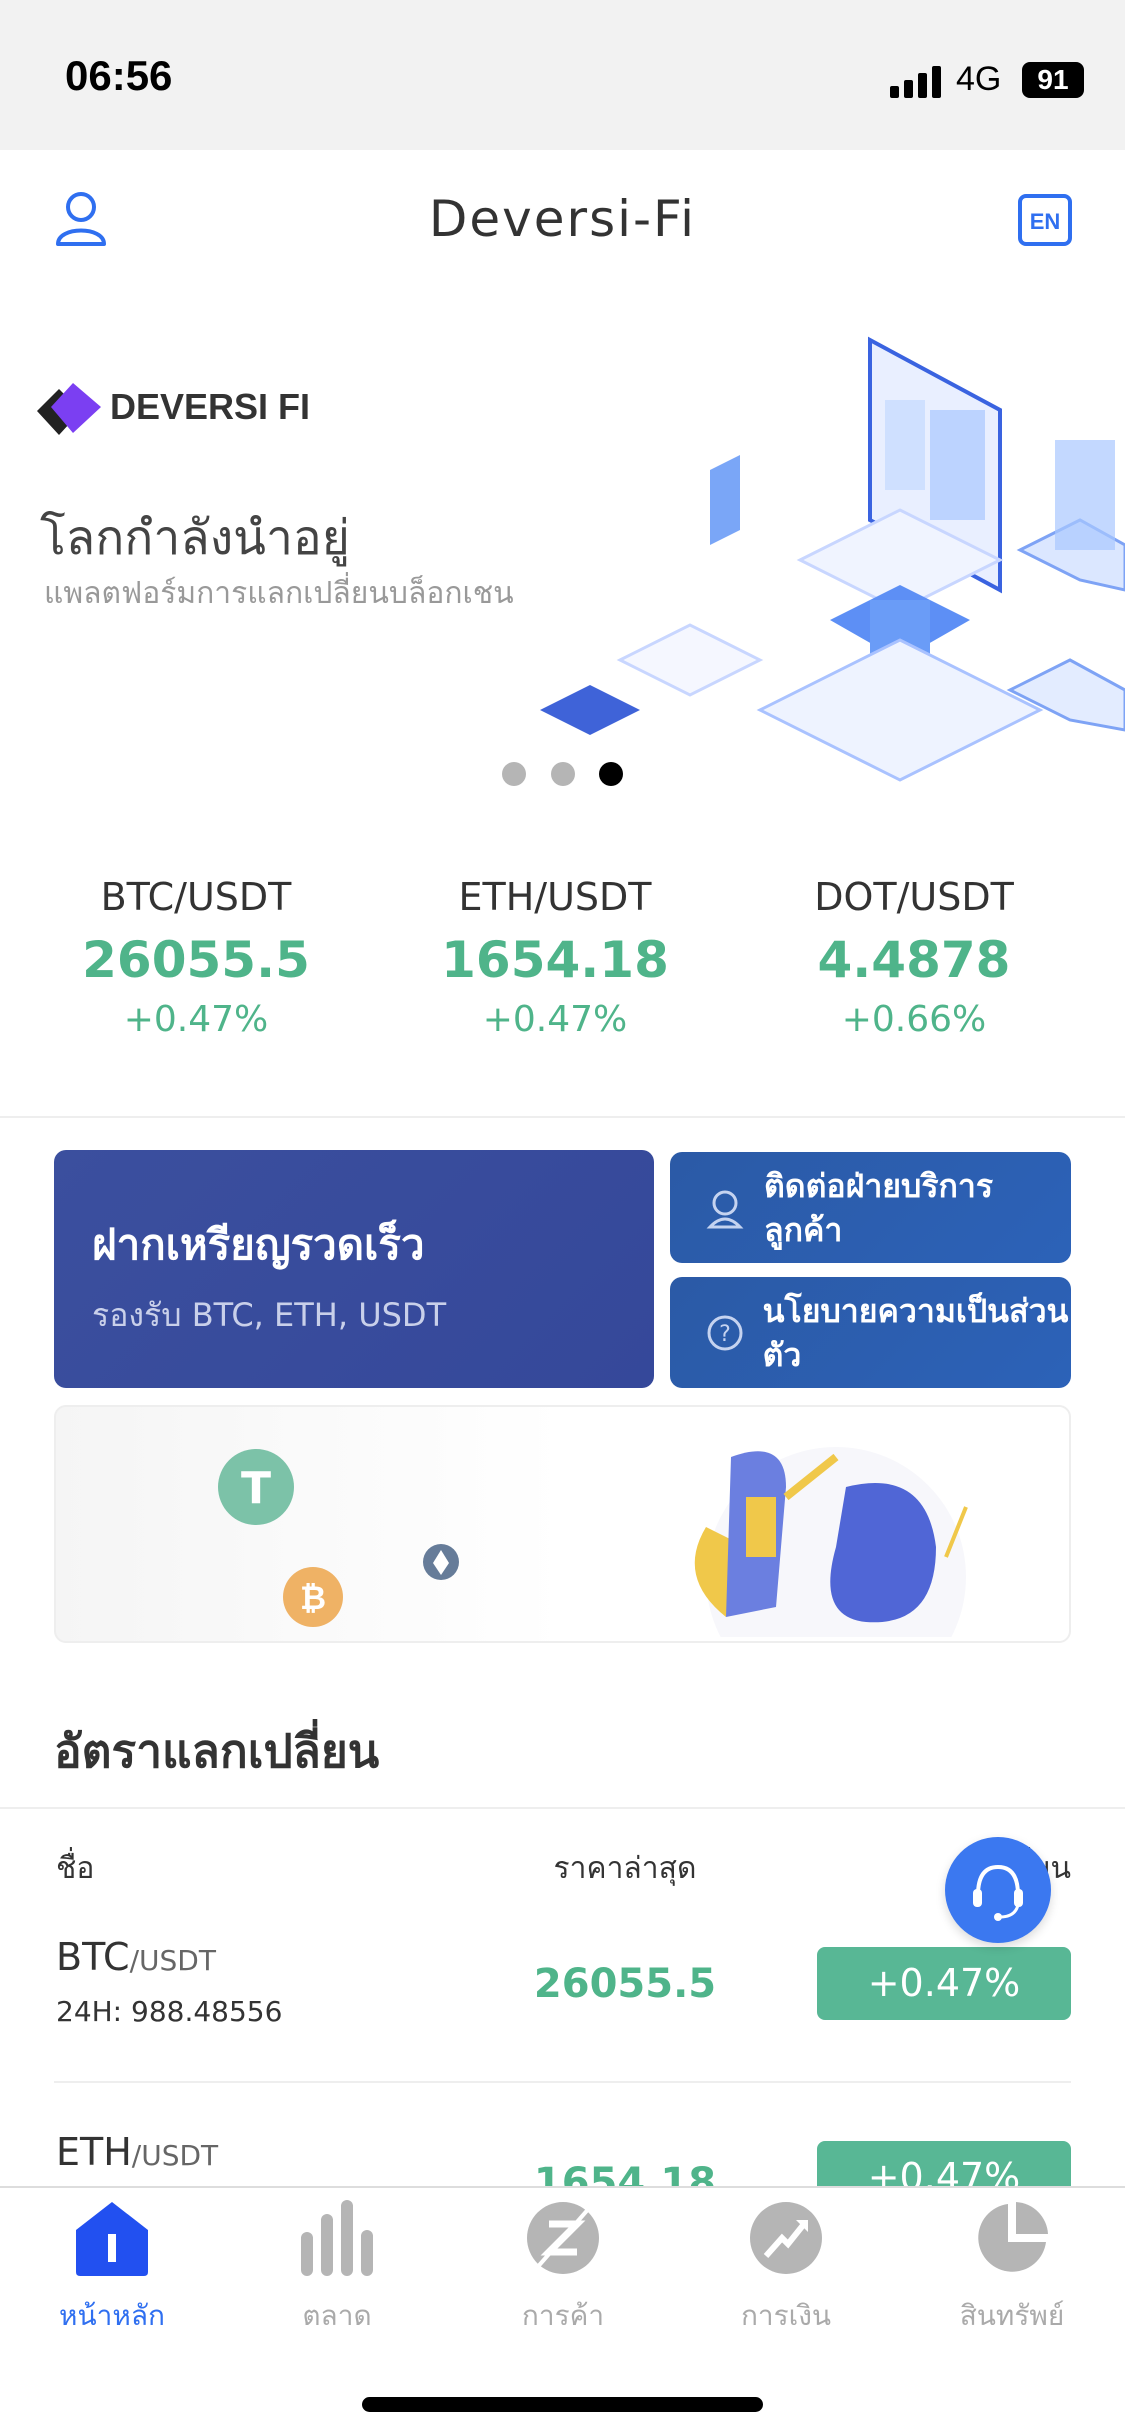 The width and height of the screenshot is (1125, 2436). What do you see at coordinates (562, 75) in the screenshot?
I see `status-bar: 06:56 4G 91` at bounding box center [562, 75].